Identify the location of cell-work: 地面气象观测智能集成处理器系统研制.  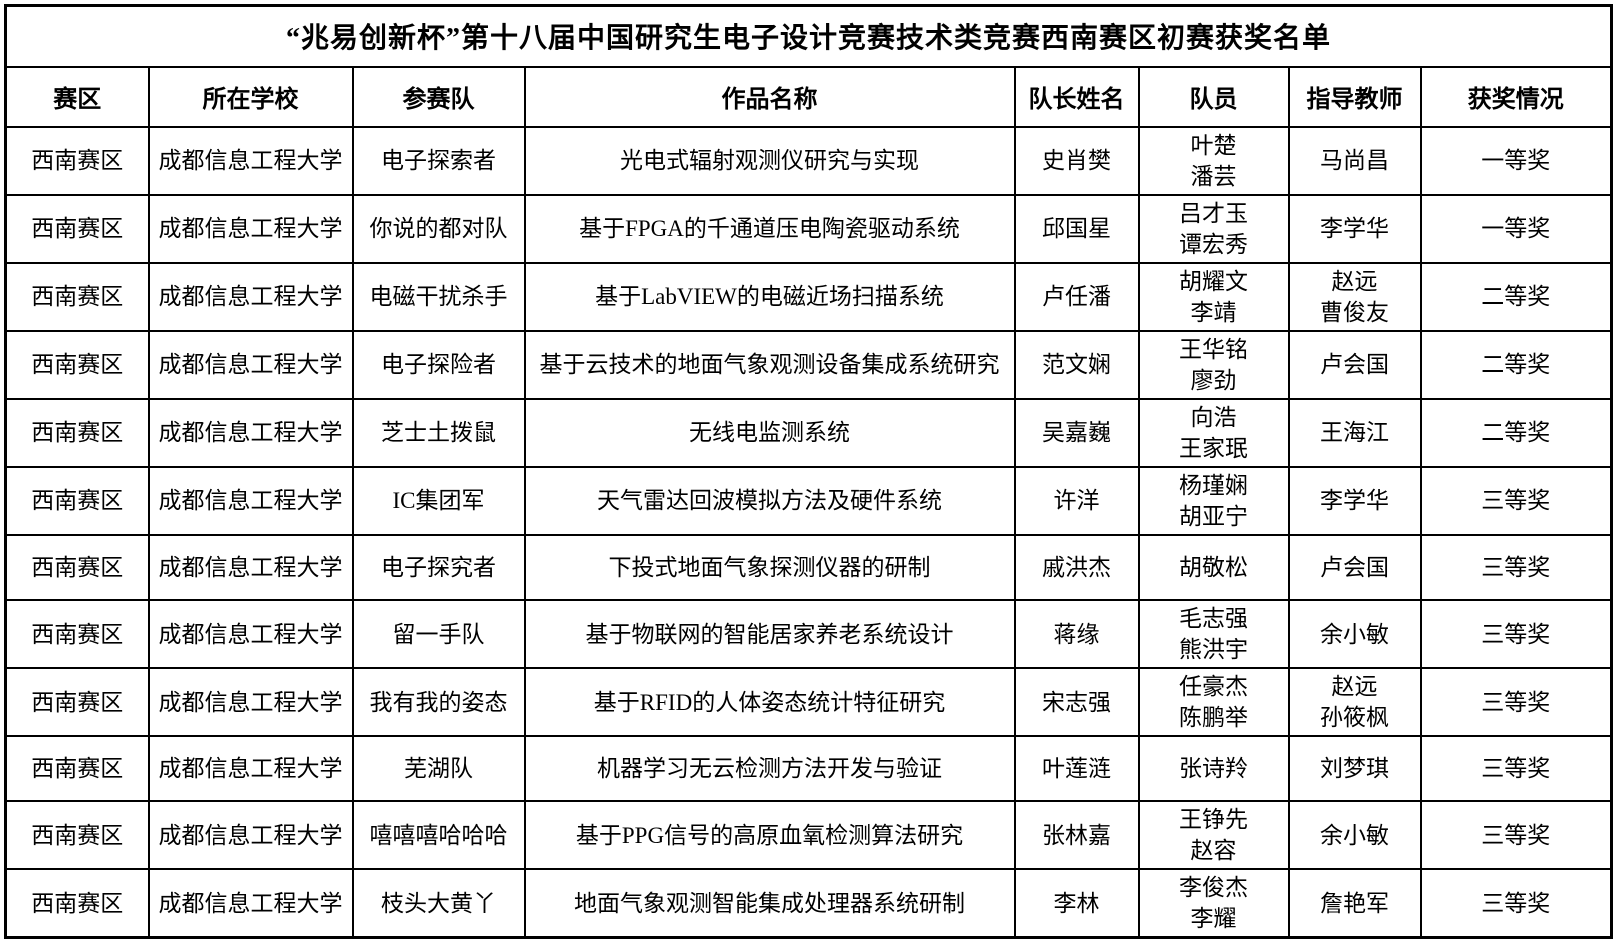
(769, 903).